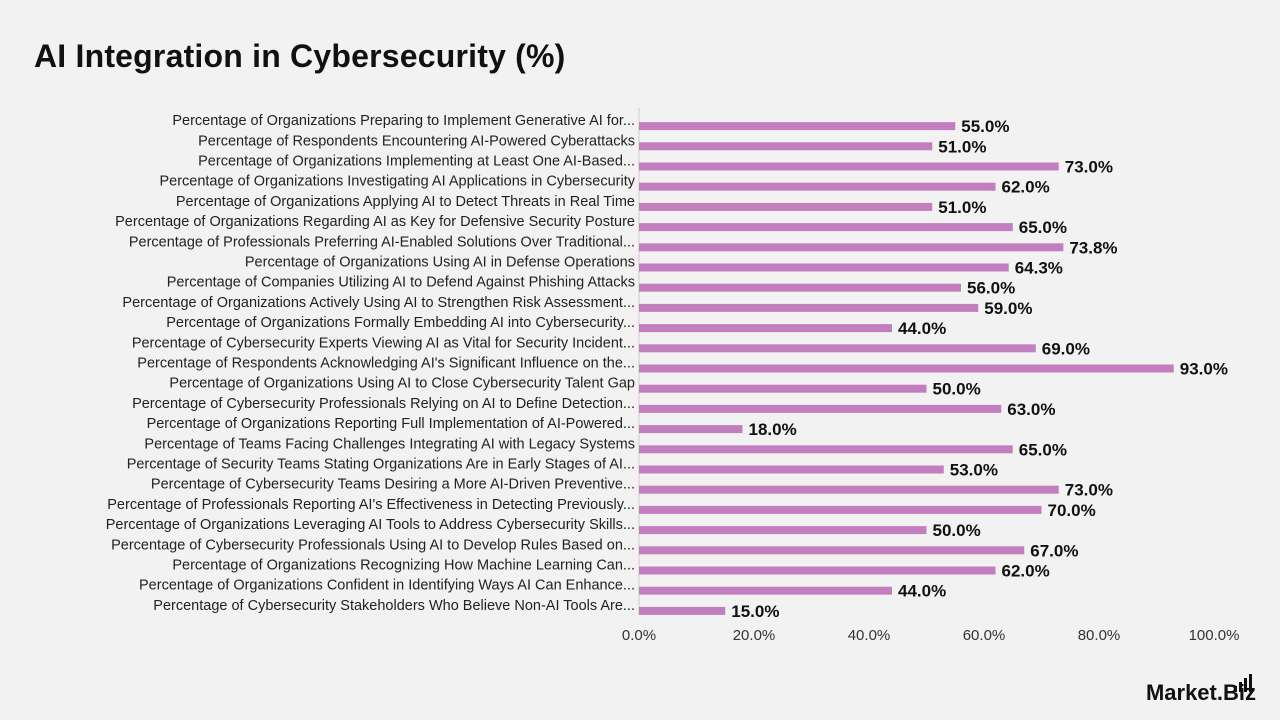 Image resolution: width=1280 pixels, height=720 pixels. I want to click on data-label: 93.0%, so click(1204, 369).